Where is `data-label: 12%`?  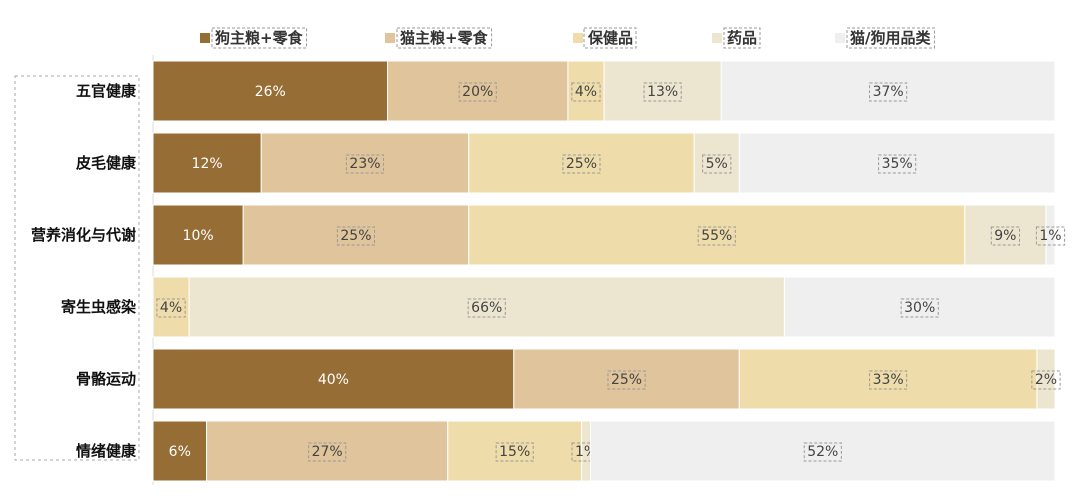
data-label: 12% is located at coordinates (207, 164).